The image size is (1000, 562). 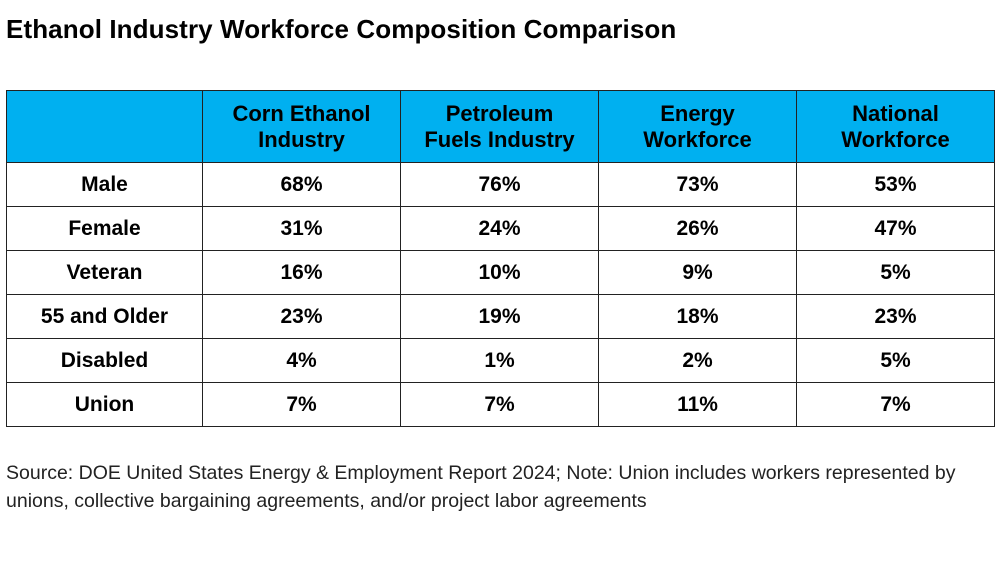 I want to click on table-row-union: Union 7% 7% 11% 7%, so click(x=500, y=404).